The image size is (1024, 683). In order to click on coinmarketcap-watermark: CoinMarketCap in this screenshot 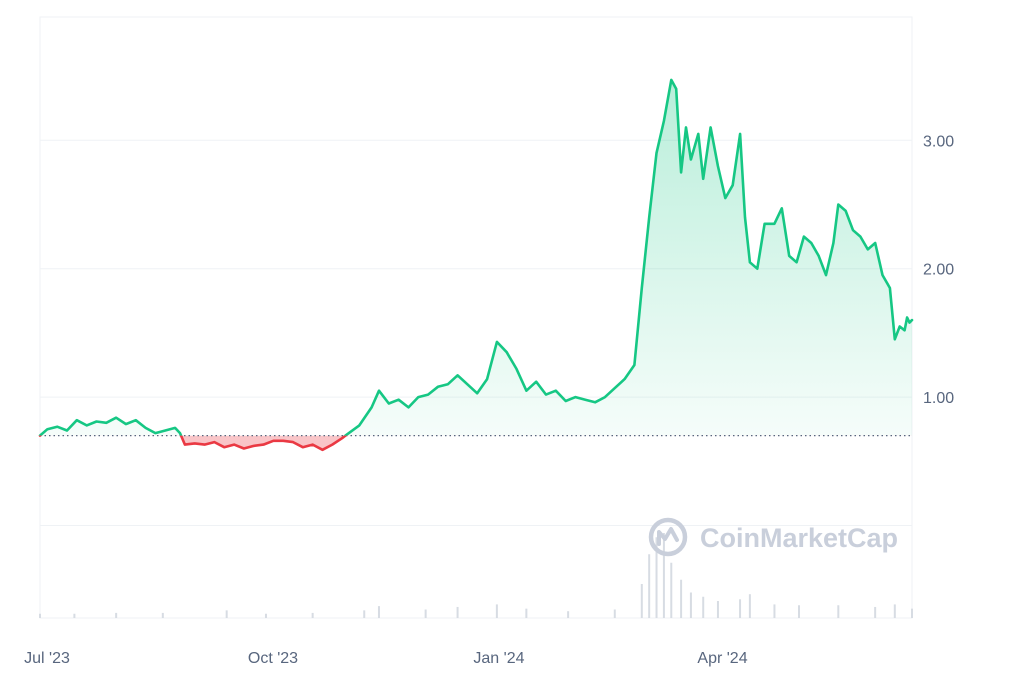, I will do `click(773, 537)`.